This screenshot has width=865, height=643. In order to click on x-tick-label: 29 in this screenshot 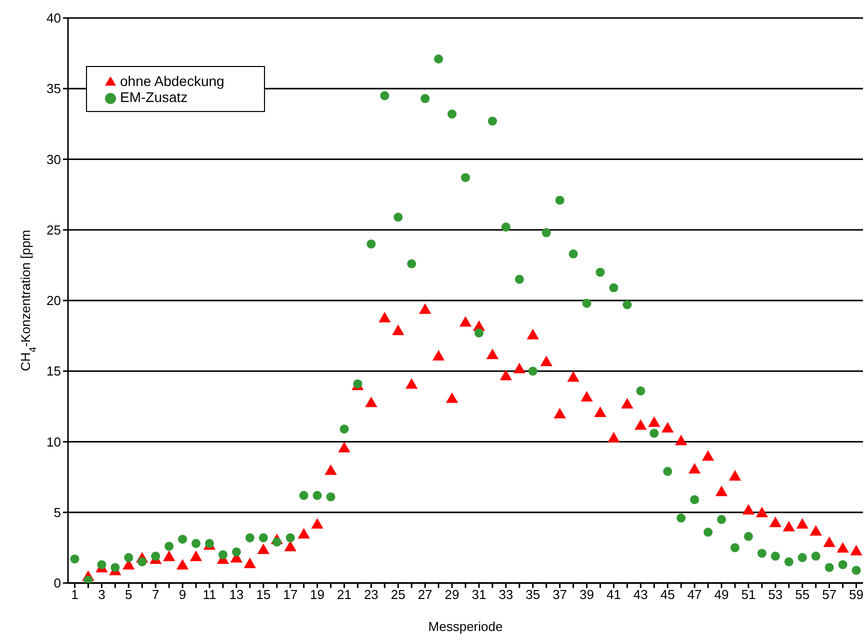, I will do `click(452, 594)`.